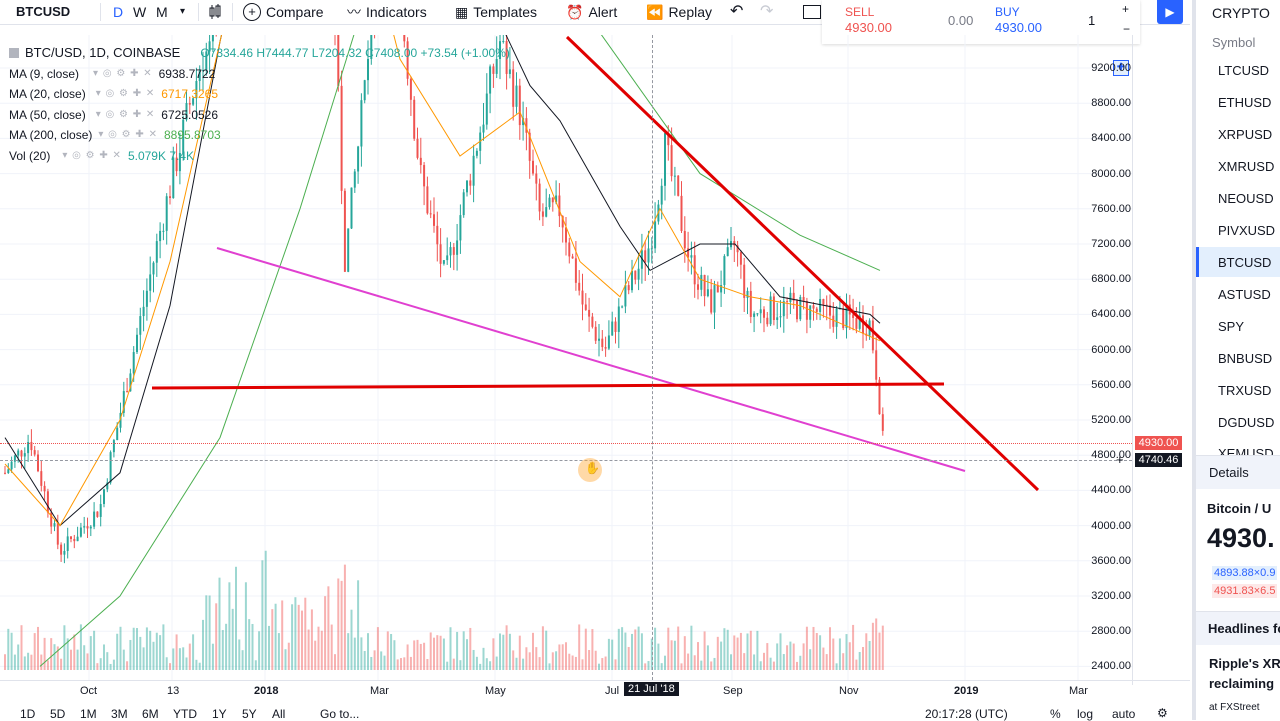 The width and height of the screenshot is (1280, 721). I want to click on chevron-down-icon: ▾, so click(183, 11).